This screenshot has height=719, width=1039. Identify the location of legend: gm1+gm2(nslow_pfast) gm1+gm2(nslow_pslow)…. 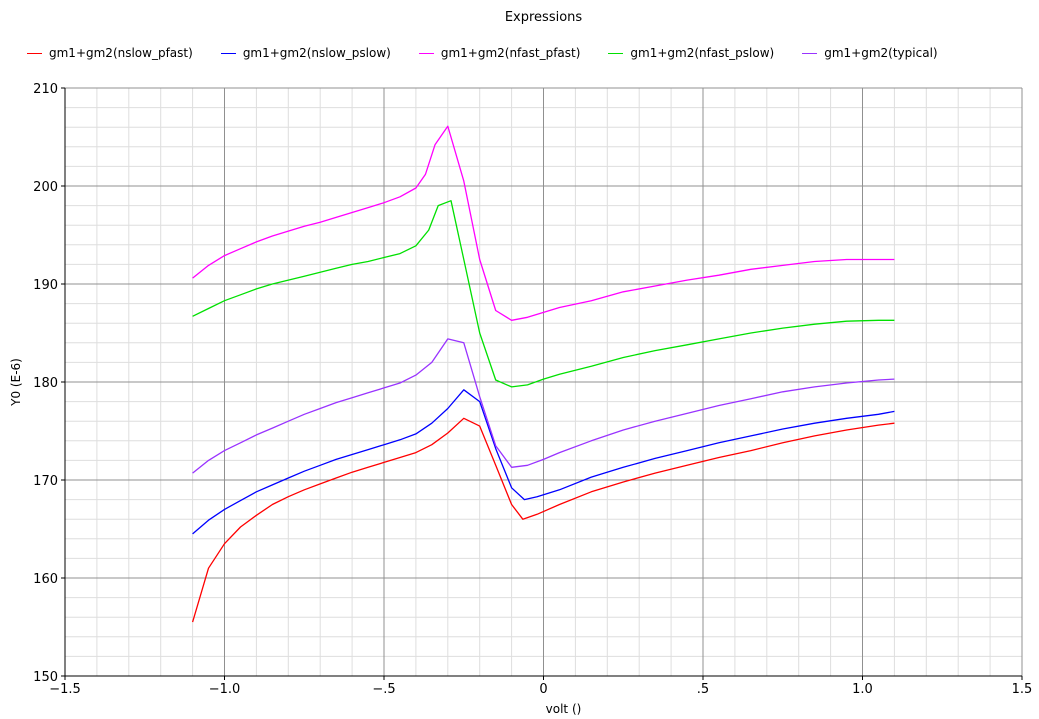
(496, 53).